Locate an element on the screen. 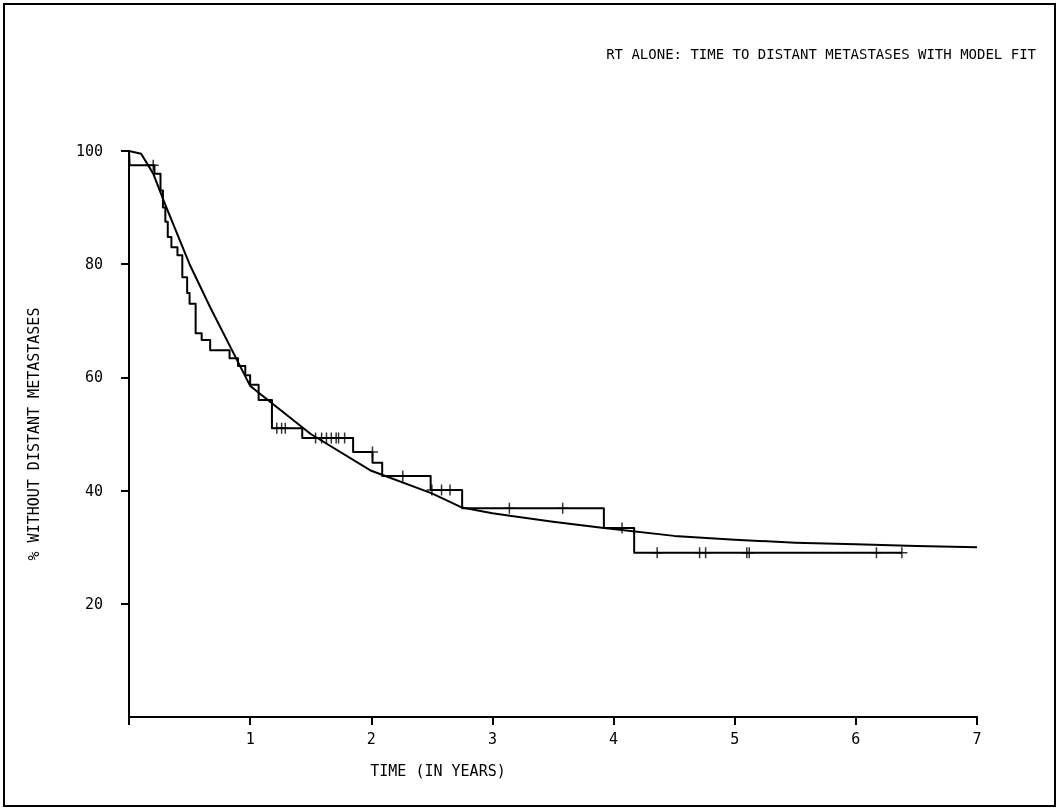 The width and height of the screenshot is (1061, 812). y-tick-label: 40 is located at coordinates (93, 490).